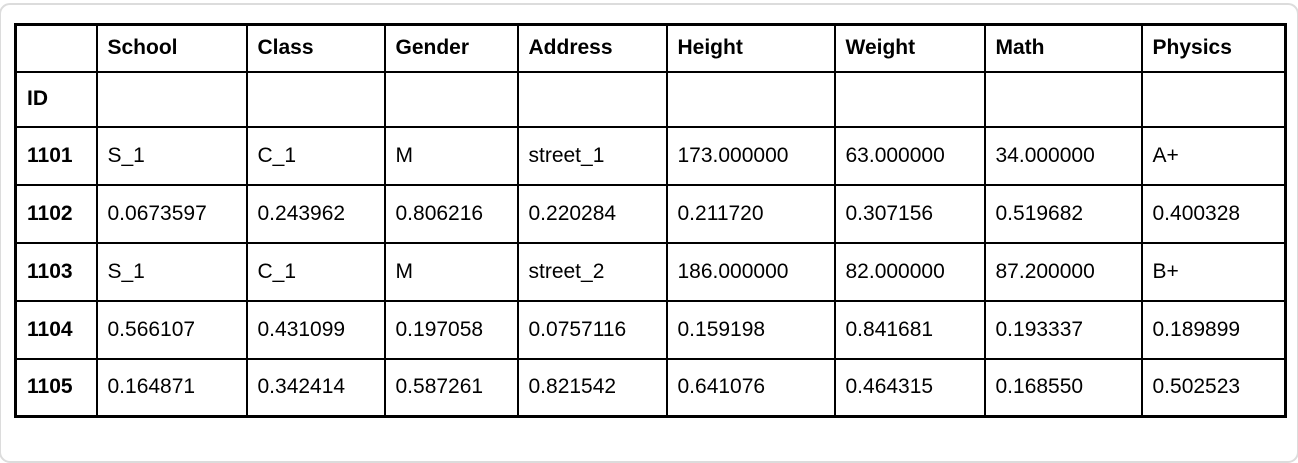  I want to click on data-cell: 0.220284, so click(592, 213).